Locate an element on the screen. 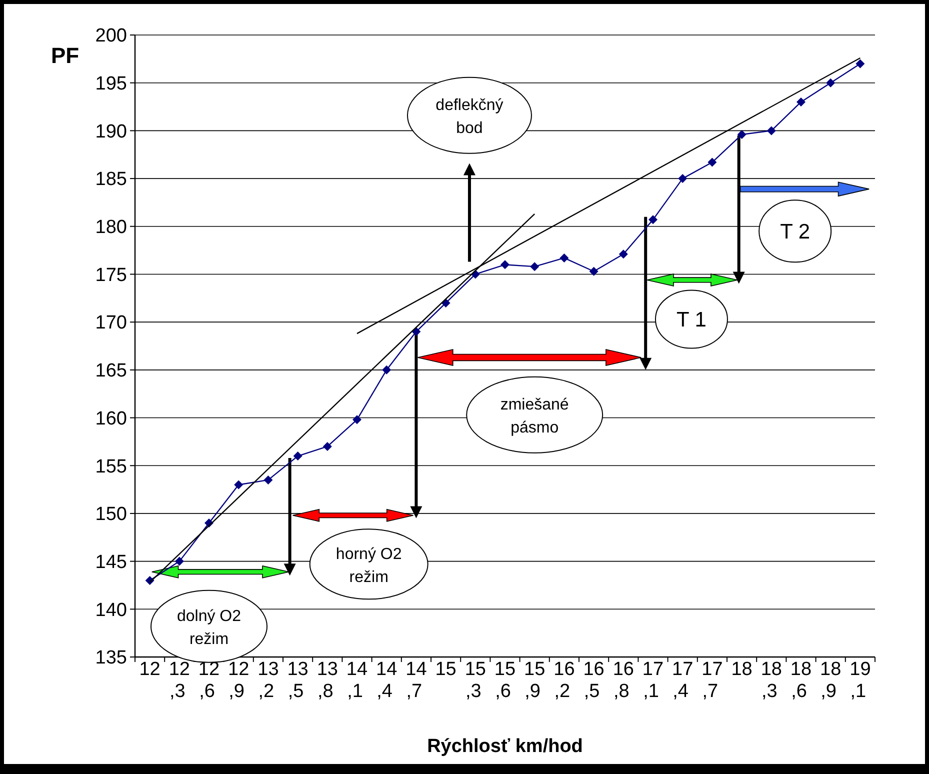 Image resolution: width=929 pixels, height=774 pixels. annotation: horný O2 režim is located at coordinates (369, 566).